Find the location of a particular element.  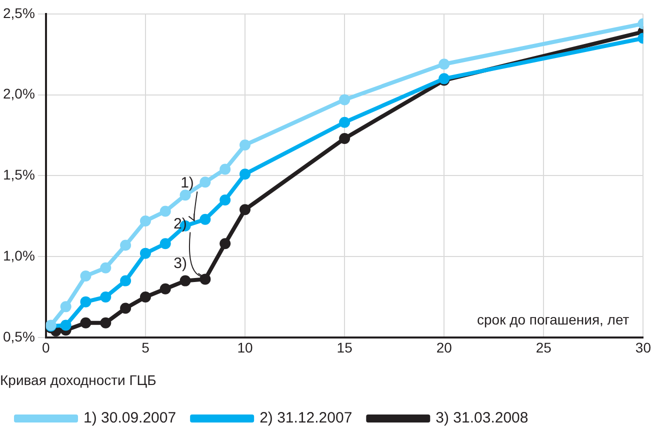

y-tick-label: 1,0% is located at coordinates (18, 255).